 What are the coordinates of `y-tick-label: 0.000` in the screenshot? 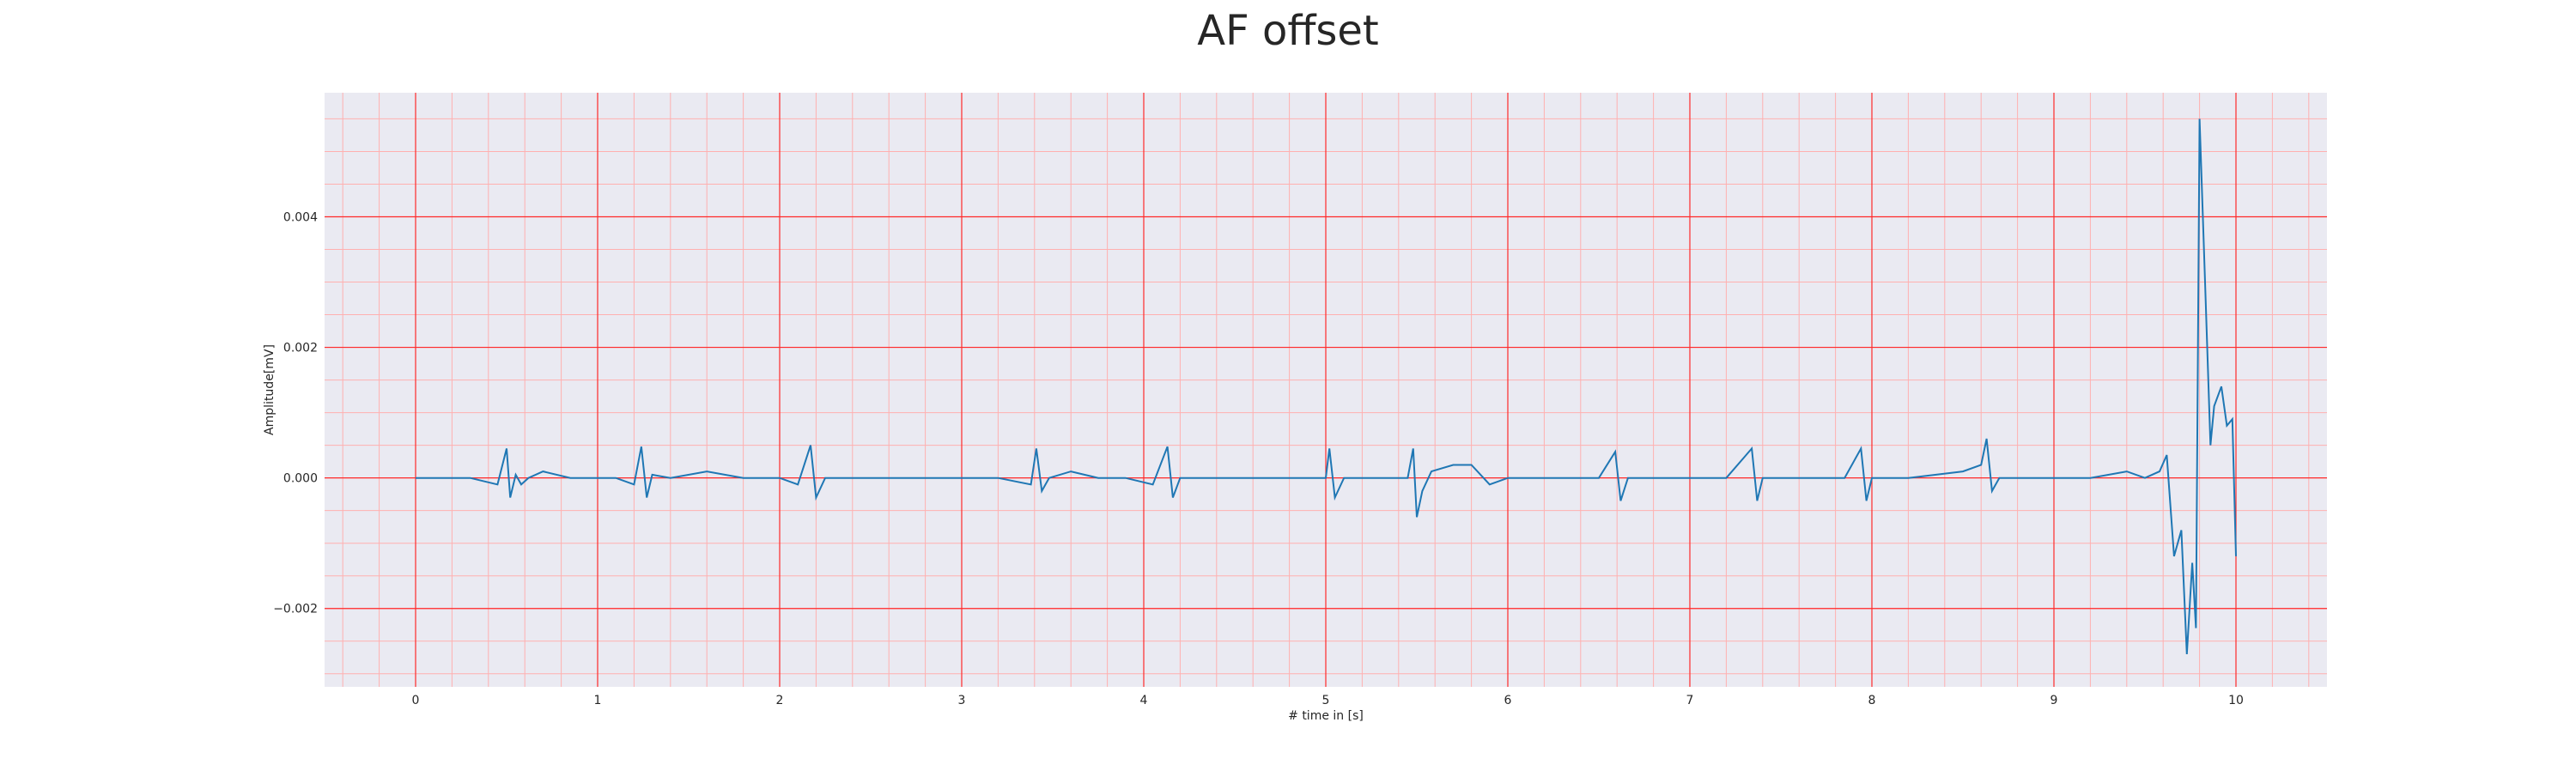 It's located at (301, 479).